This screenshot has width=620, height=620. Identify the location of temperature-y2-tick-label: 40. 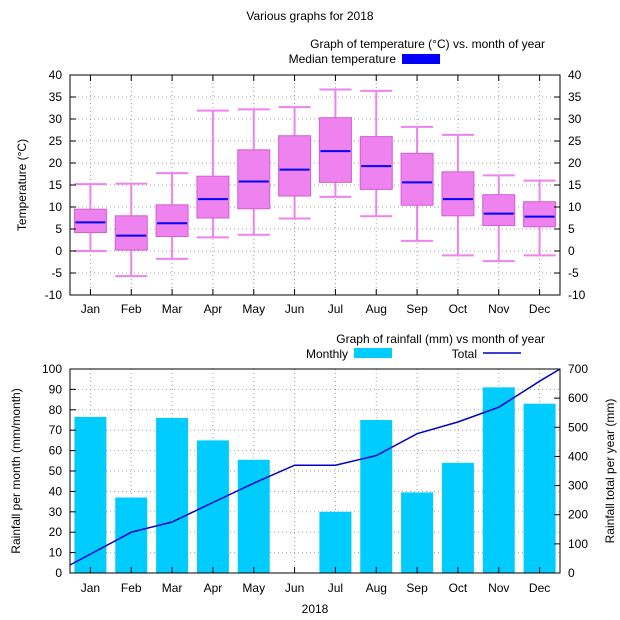
(575, 75).